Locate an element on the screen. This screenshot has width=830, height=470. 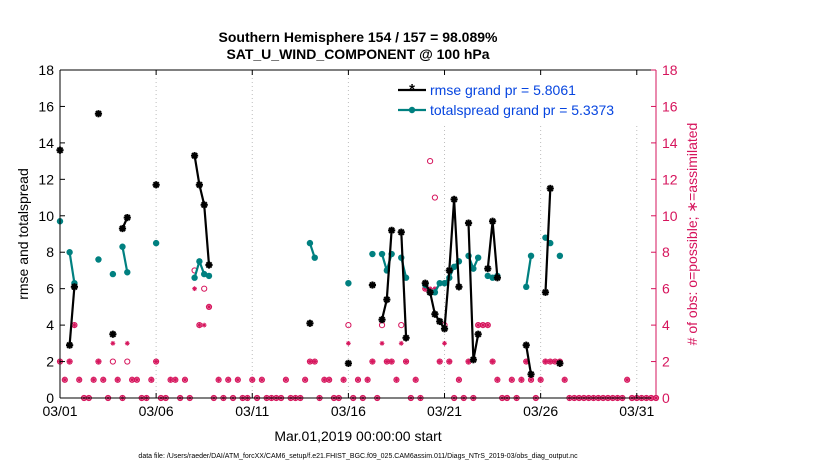
y-tick-label-left: 18 is located at coordinates (46, 70).